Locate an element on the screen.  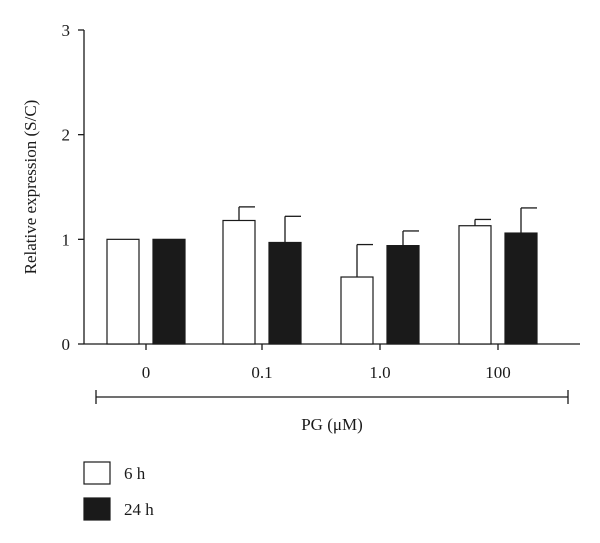
y-tick-label: 2 is located at coordinates (66, 135).